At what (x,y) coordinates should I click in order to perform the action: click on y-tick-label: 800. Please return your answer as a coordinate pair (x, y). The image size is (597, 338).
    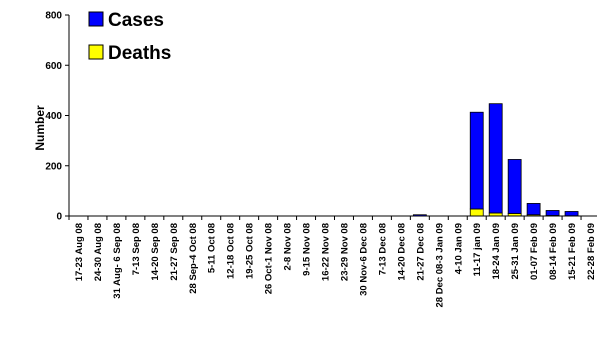
    Looking at the image, I should click on (53, 16).